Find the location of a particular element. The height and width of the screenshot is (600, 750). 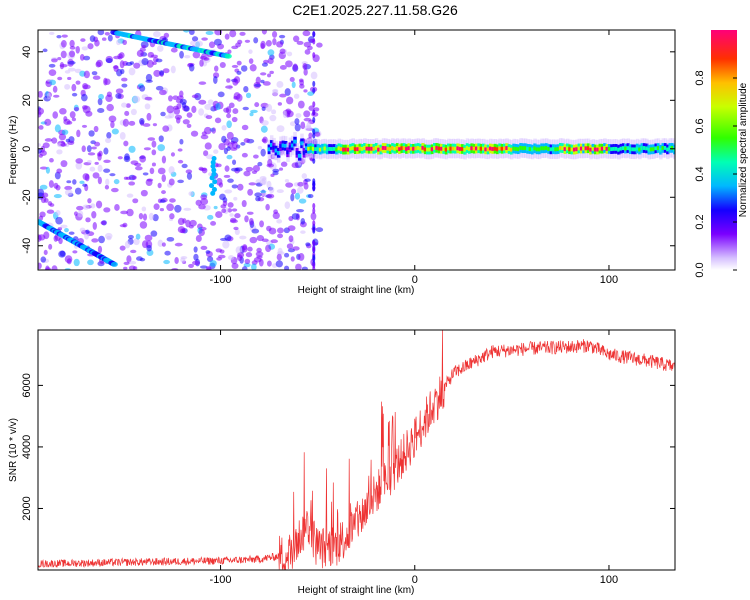

y-tick-label: 6000 is located at coordinates (27, 385).